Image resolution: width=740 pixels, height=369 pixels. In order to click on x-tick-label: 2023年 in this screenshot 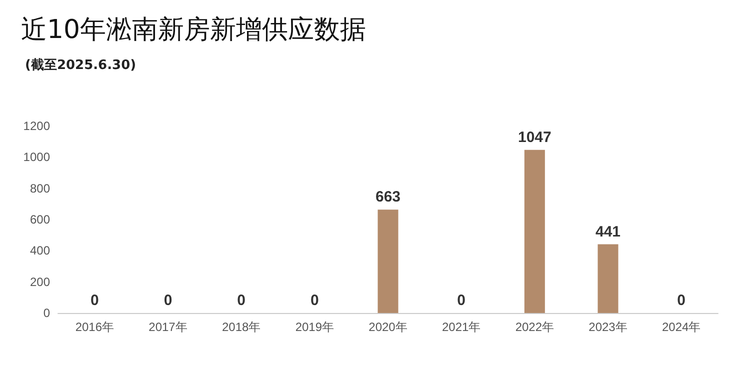, I will do `click(608, 327)`.